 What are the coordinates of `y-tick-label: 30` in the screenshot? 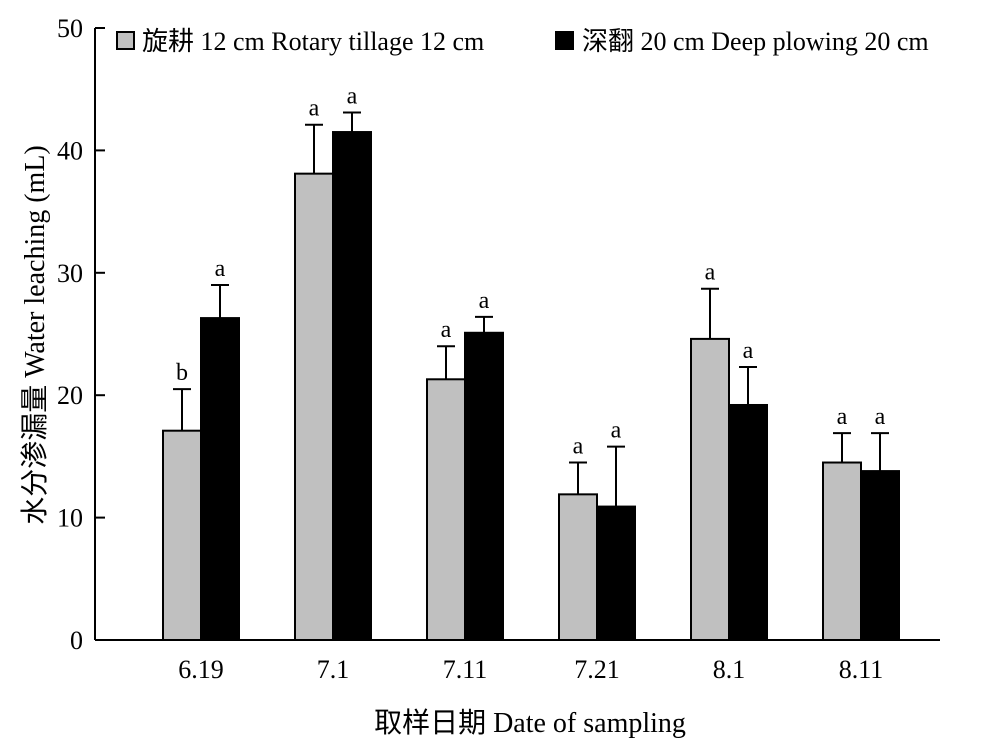 It's located at (70, 273).